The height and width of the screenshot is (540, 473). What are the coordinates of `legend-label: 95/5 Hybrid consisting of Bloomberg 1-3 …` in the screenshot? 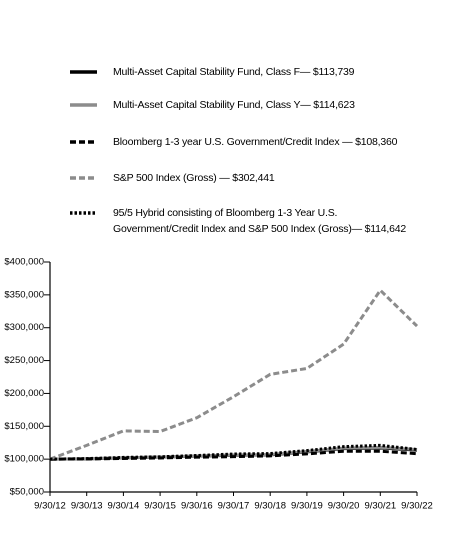 It's located at (260, 221).